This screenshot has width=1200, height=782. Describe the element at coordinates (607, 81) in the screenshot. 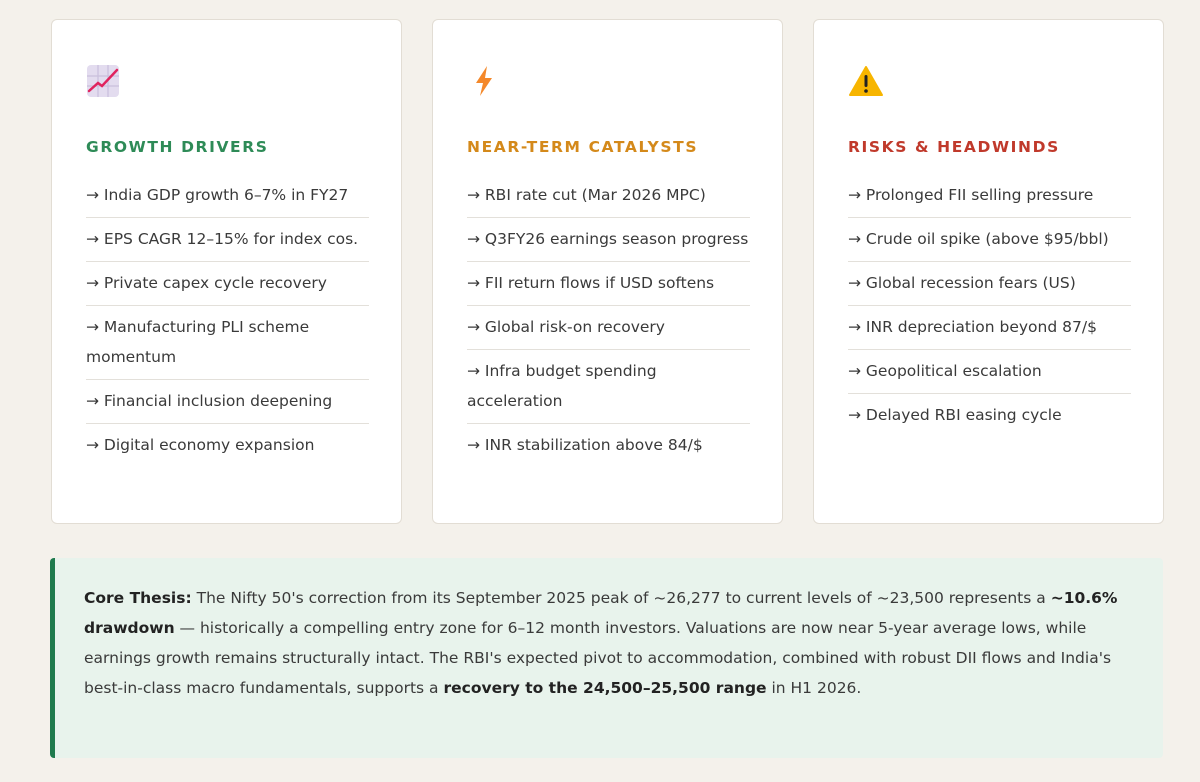

I see `lightning-icon` at that location.